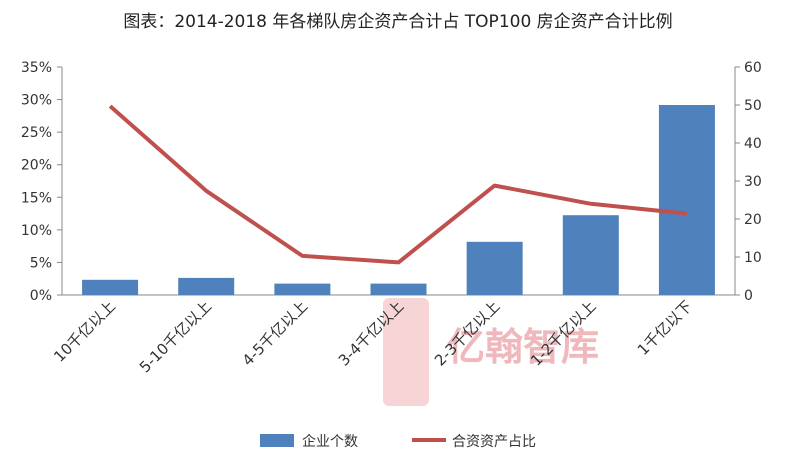 The image size is (800, 470). What do you see at coordinates (36, 231) in the screenshot?
I see `left-tick-label: 10%` at bounding box center [36, 231].